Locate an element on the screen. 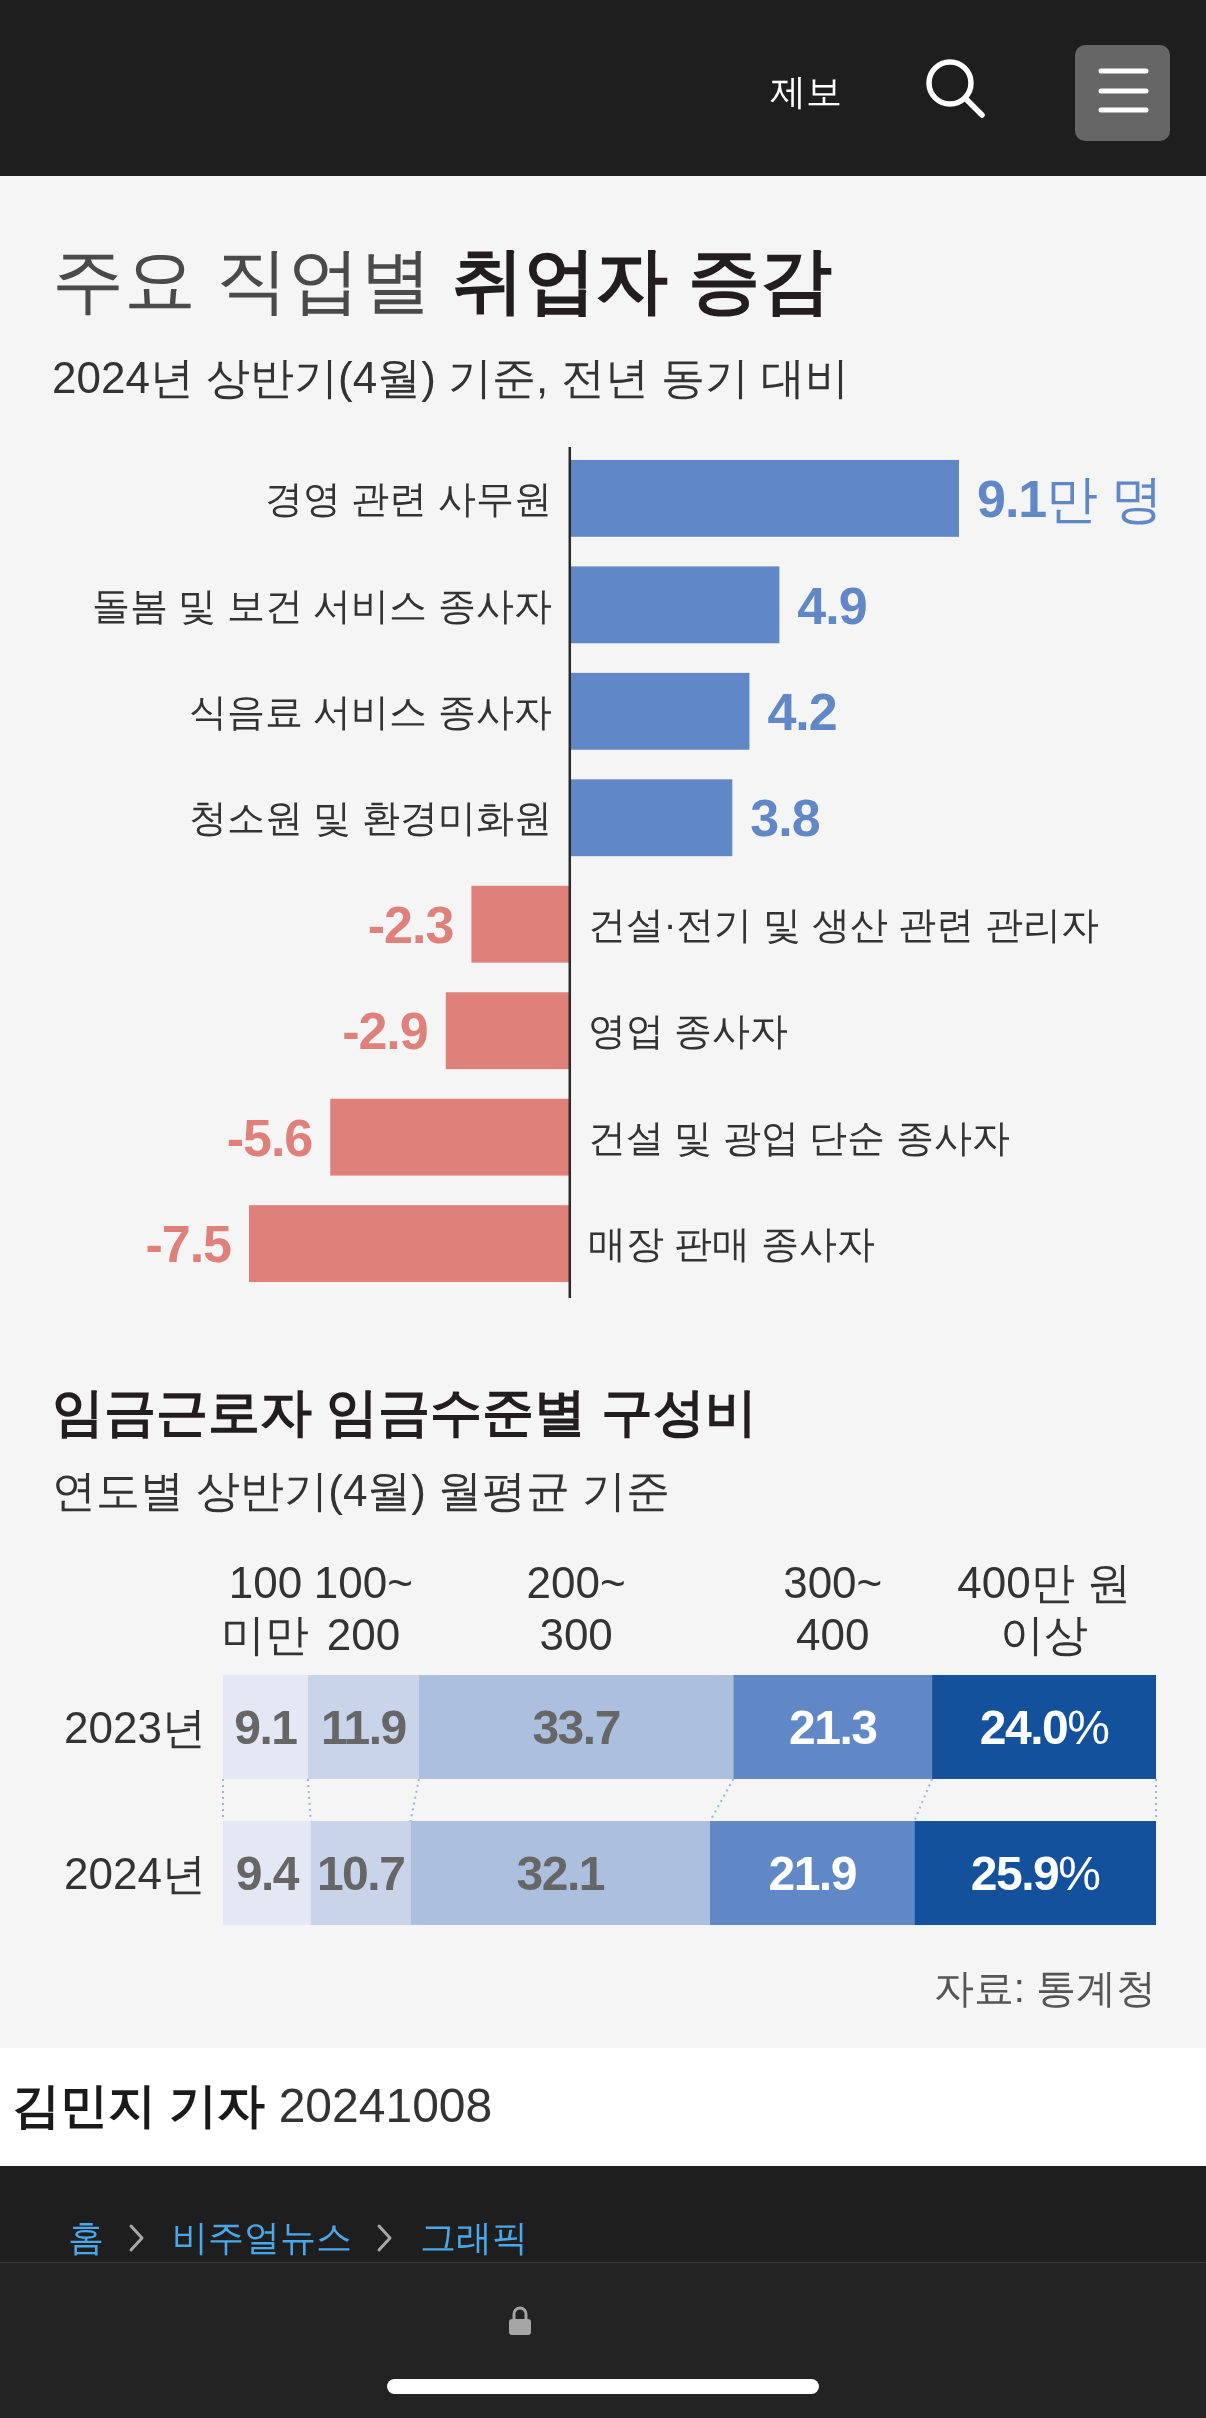  data-label: 11.9 is located at coordinates (363, 1728).